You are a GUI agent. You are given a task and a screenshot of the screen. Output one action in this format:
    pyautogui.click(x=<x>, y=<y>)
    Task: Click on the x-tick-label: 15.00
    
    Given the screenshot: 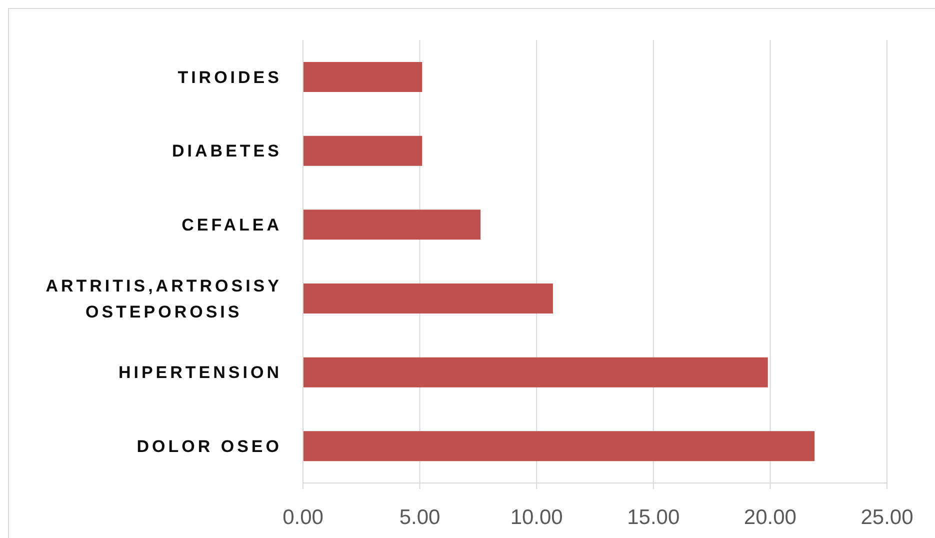 What is the action you would take?
    pyautogui.click(x=653, y=517)
    